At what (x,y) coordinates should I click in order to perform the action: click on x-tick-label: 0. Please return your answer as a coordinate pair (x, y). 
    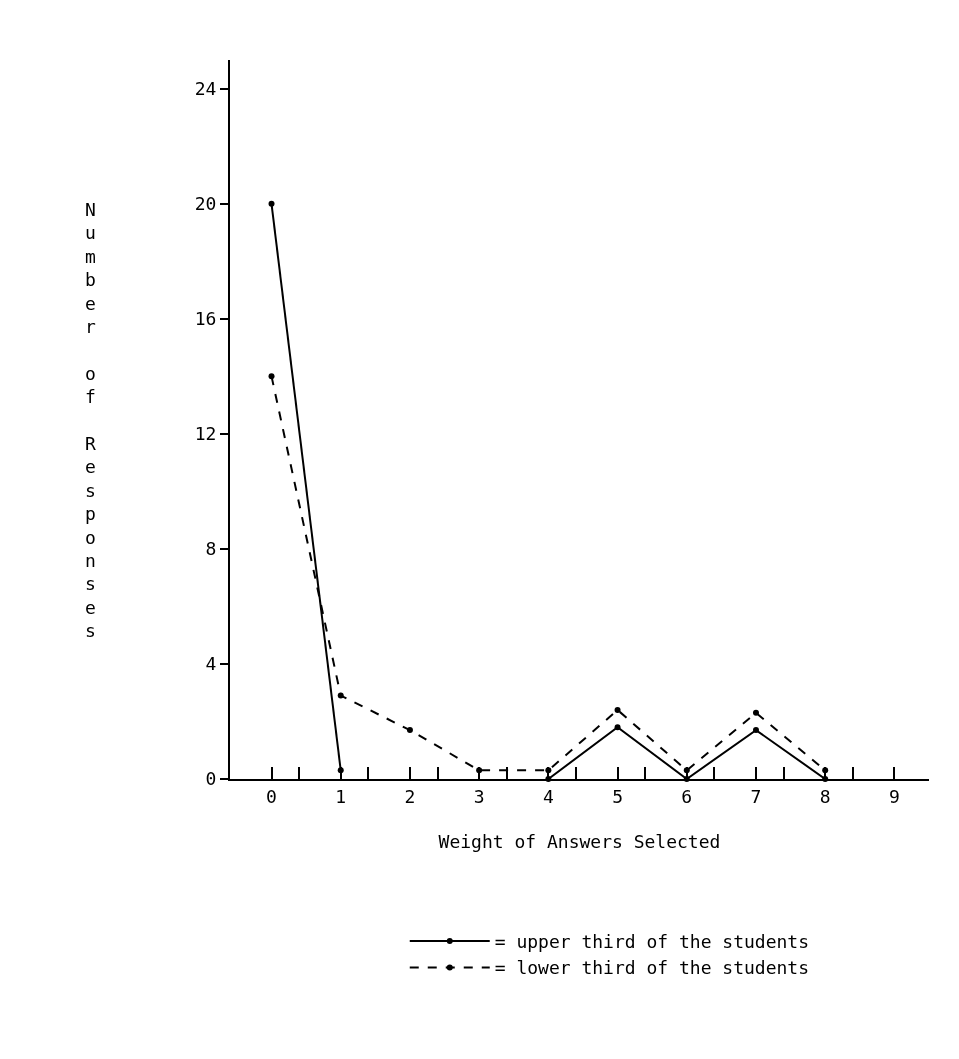
    Looking at the image, I should click on (271, 796).